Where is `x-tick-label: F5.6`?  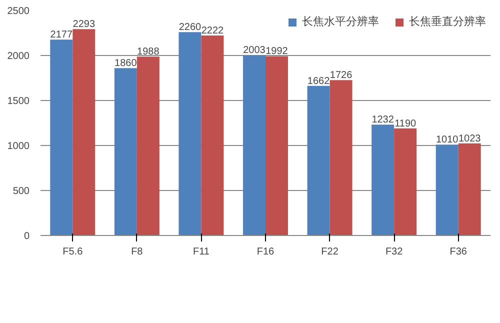 x-tick-label: F5.6 is located at coordinates (73, 252).